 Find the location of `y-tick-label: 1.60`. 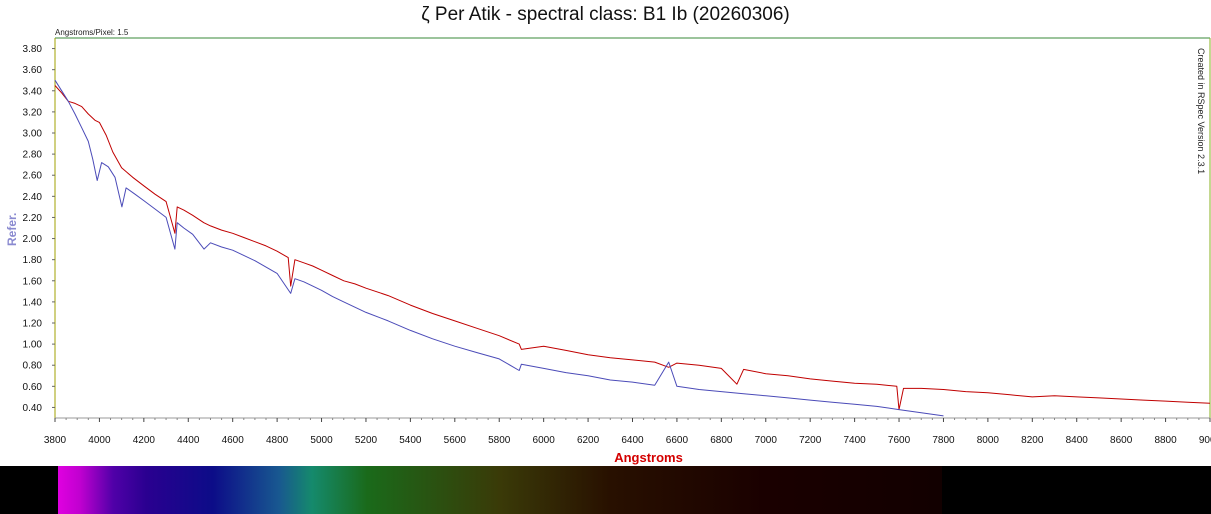

y-tick-label: 1.60 is located at coordinates (33, 281).